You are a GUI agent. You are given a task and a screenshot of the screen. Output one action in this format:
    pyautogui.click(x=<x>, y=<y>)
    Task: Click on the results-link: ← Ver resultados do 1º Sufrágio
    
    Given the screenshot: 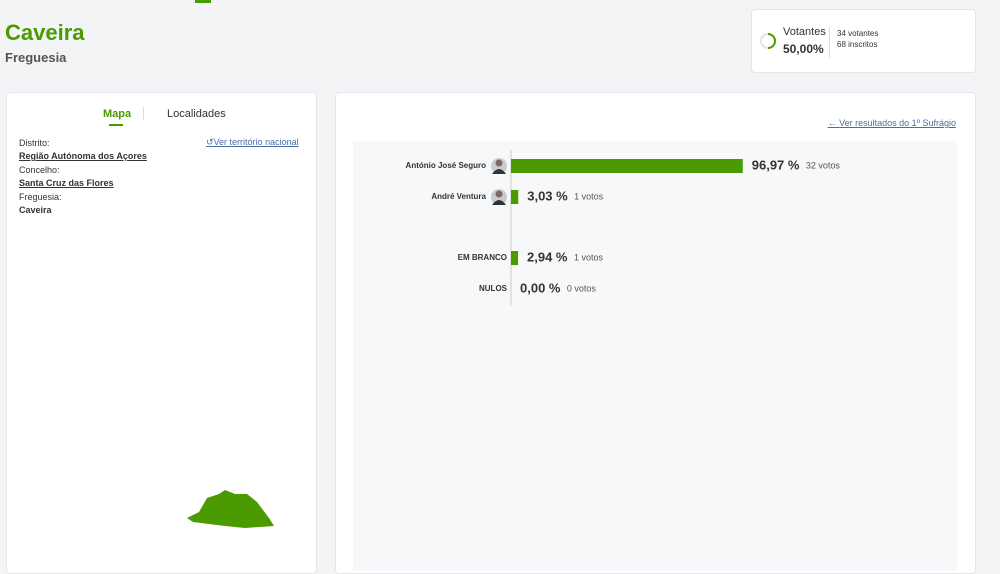 What is the action you would take?
    pyautogui.click(x=892, y=123)
    